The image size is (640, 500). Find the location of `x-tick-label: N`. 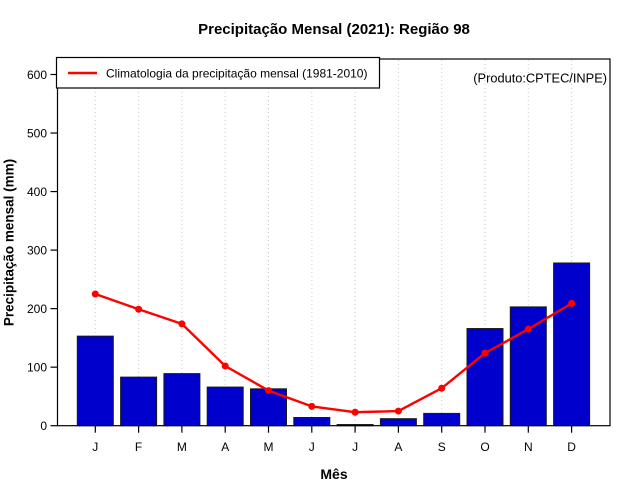

x-tick-label: N is located at coordinates (528, 447).